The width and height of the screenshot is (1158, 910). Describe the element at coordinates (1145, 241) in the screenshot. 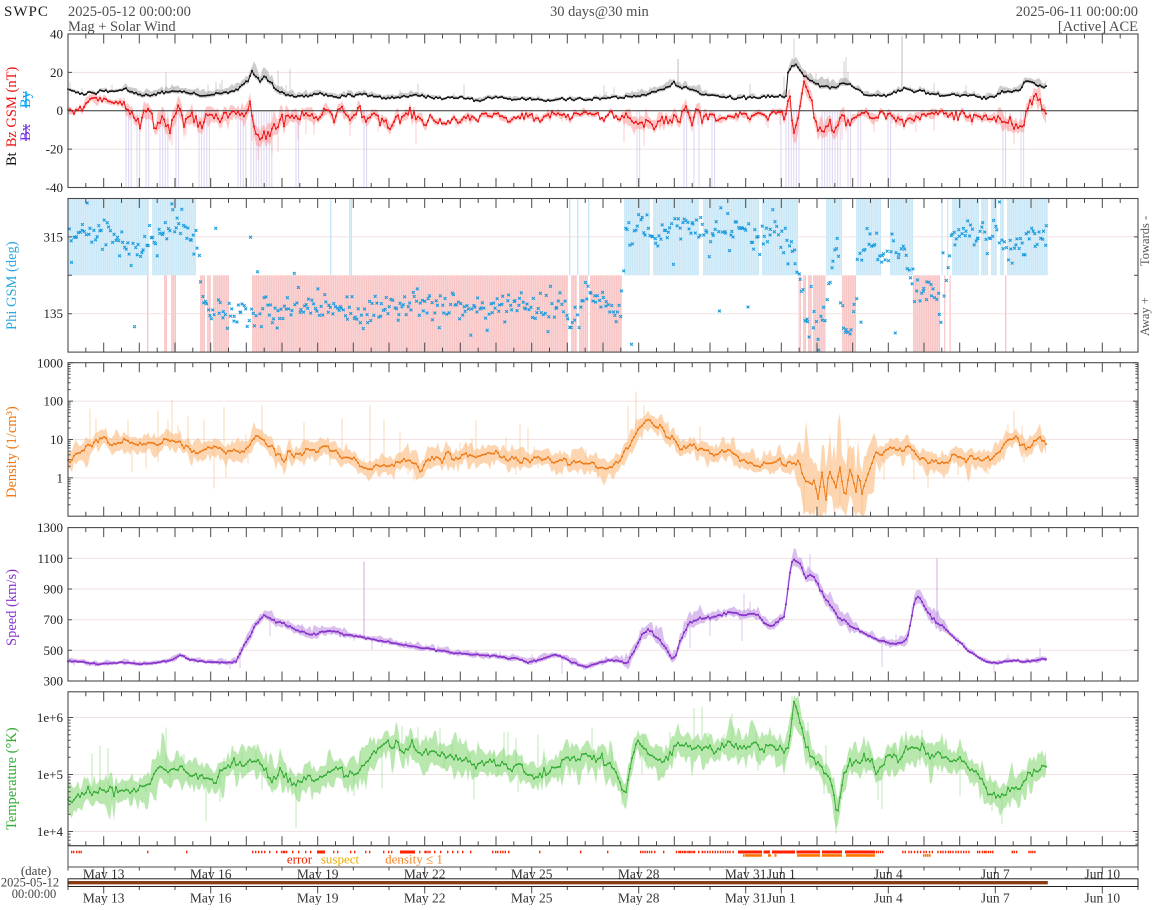

I see `svg-text: Towards -` at that location.